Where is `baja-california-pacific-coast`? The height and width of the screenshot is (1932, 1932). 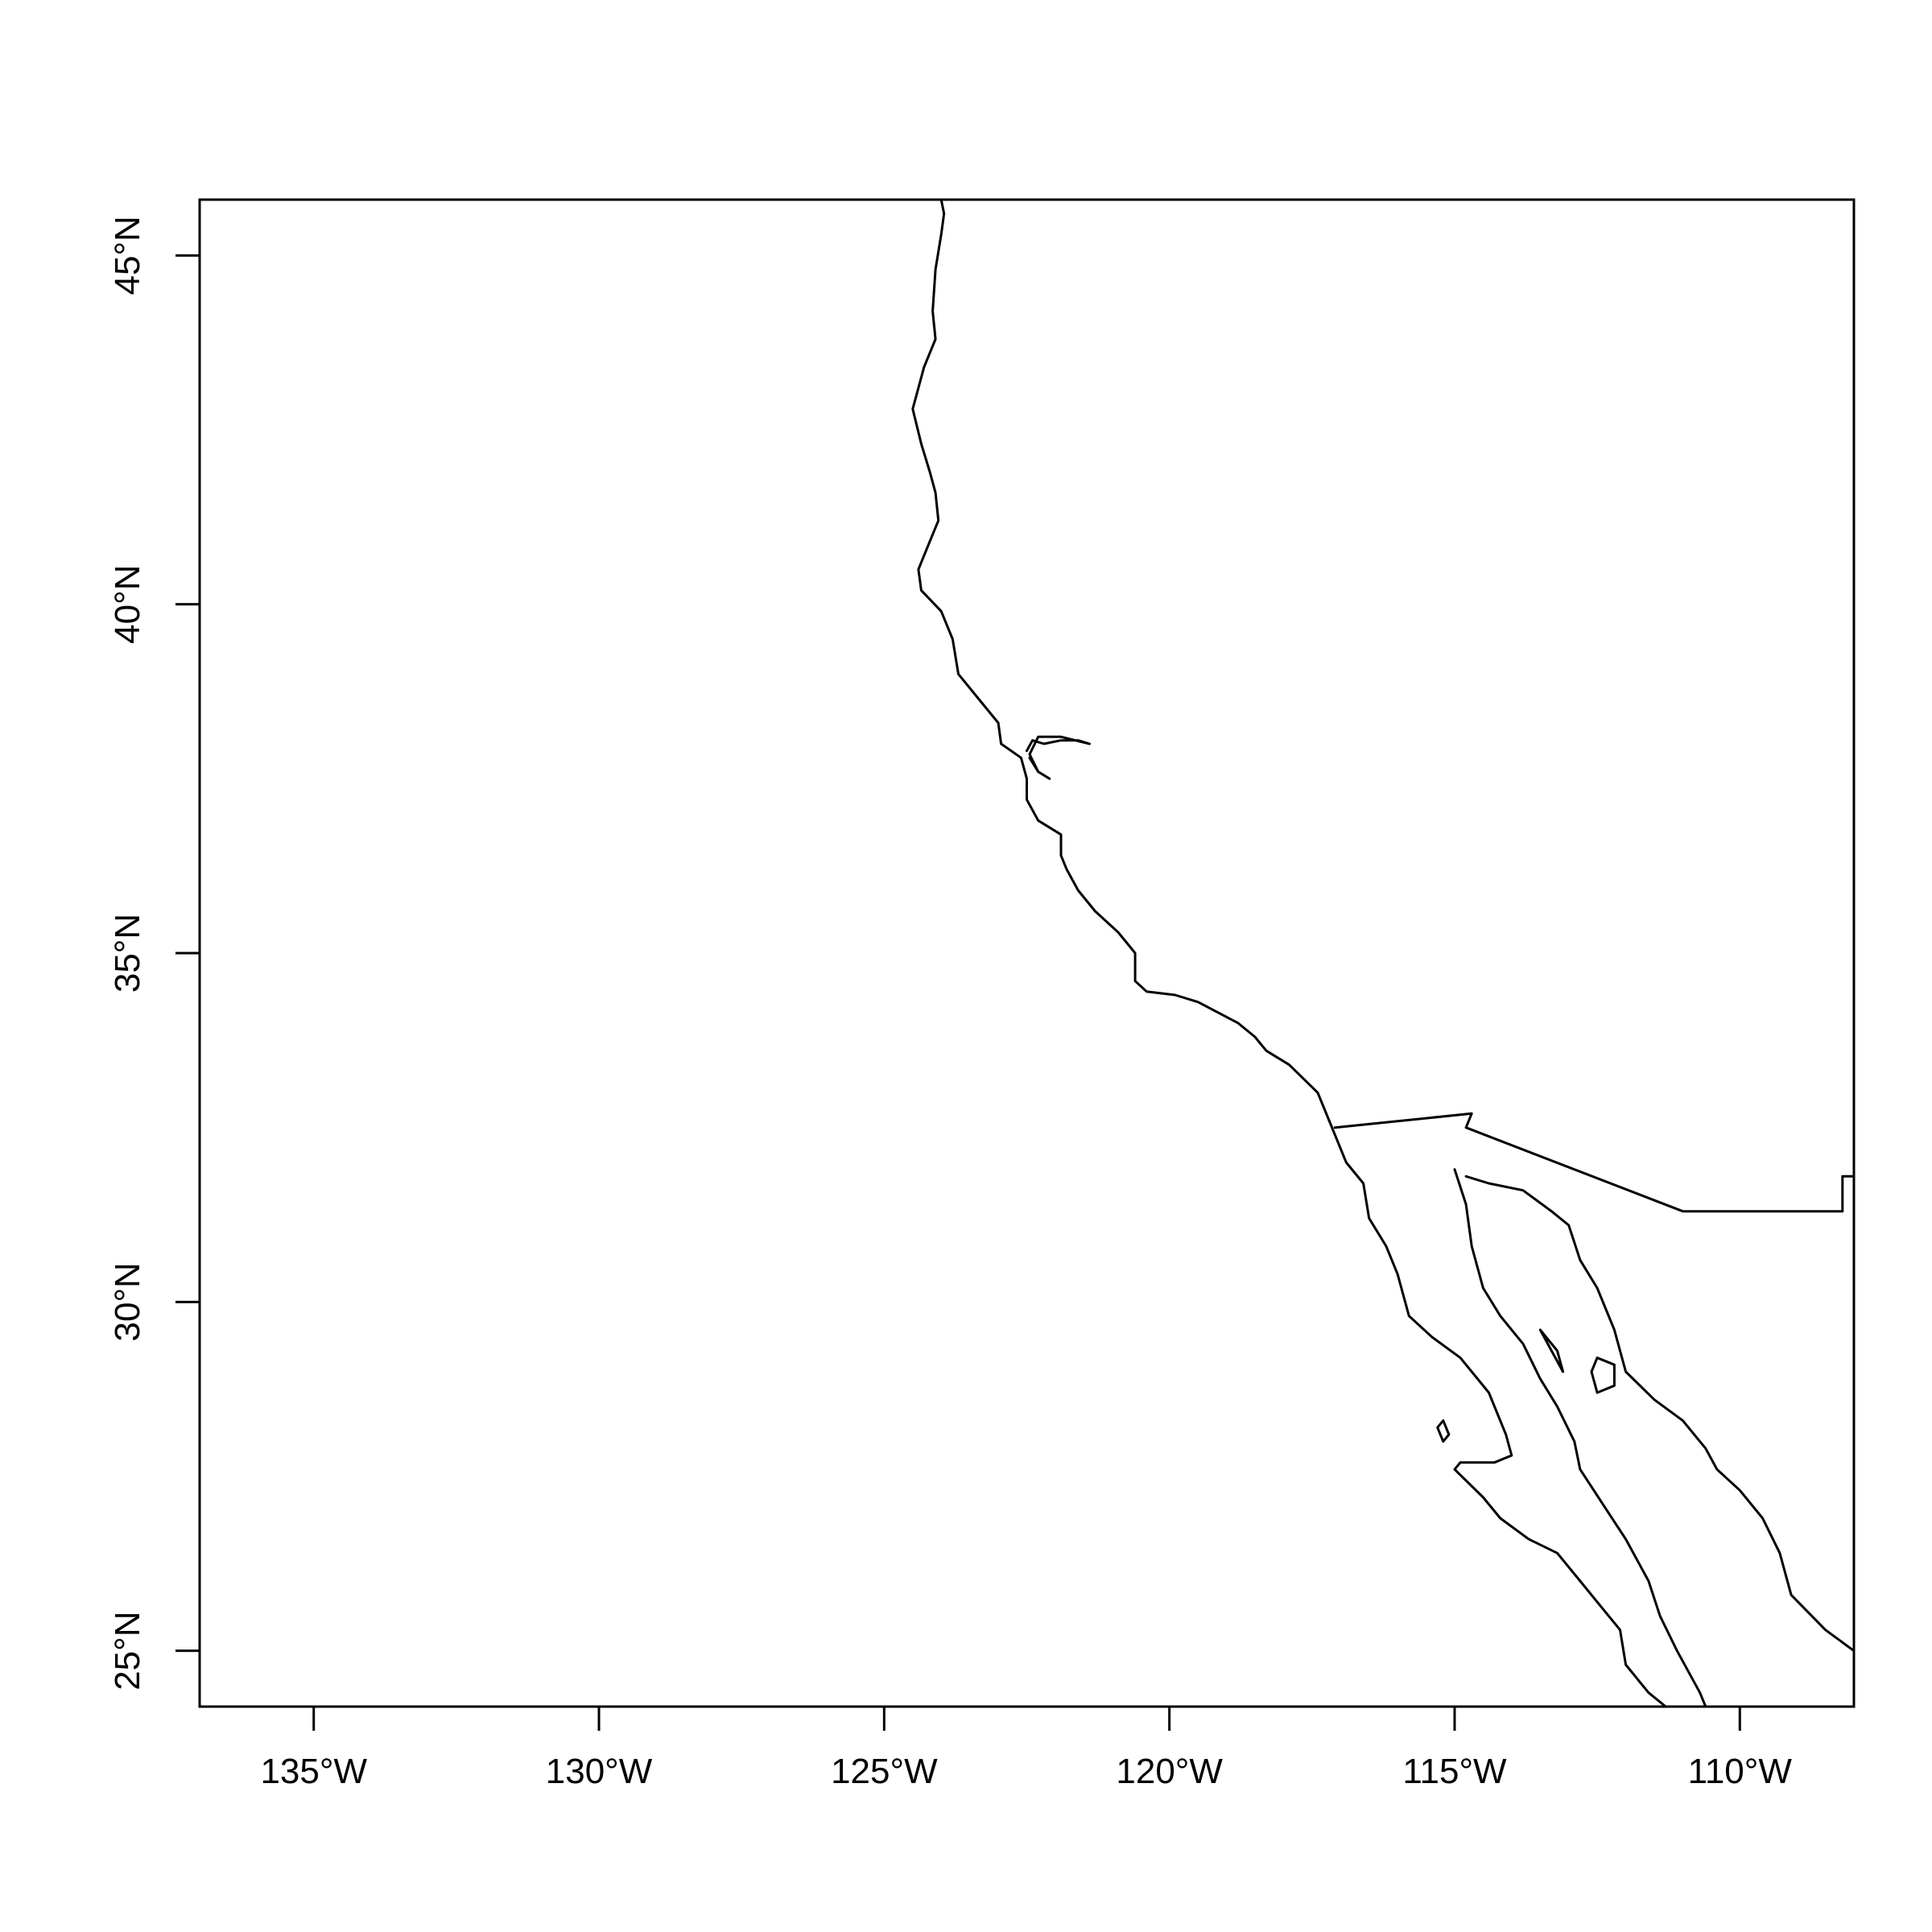 baja-california-pacific-coast is located at coordinates (1497, 1413).